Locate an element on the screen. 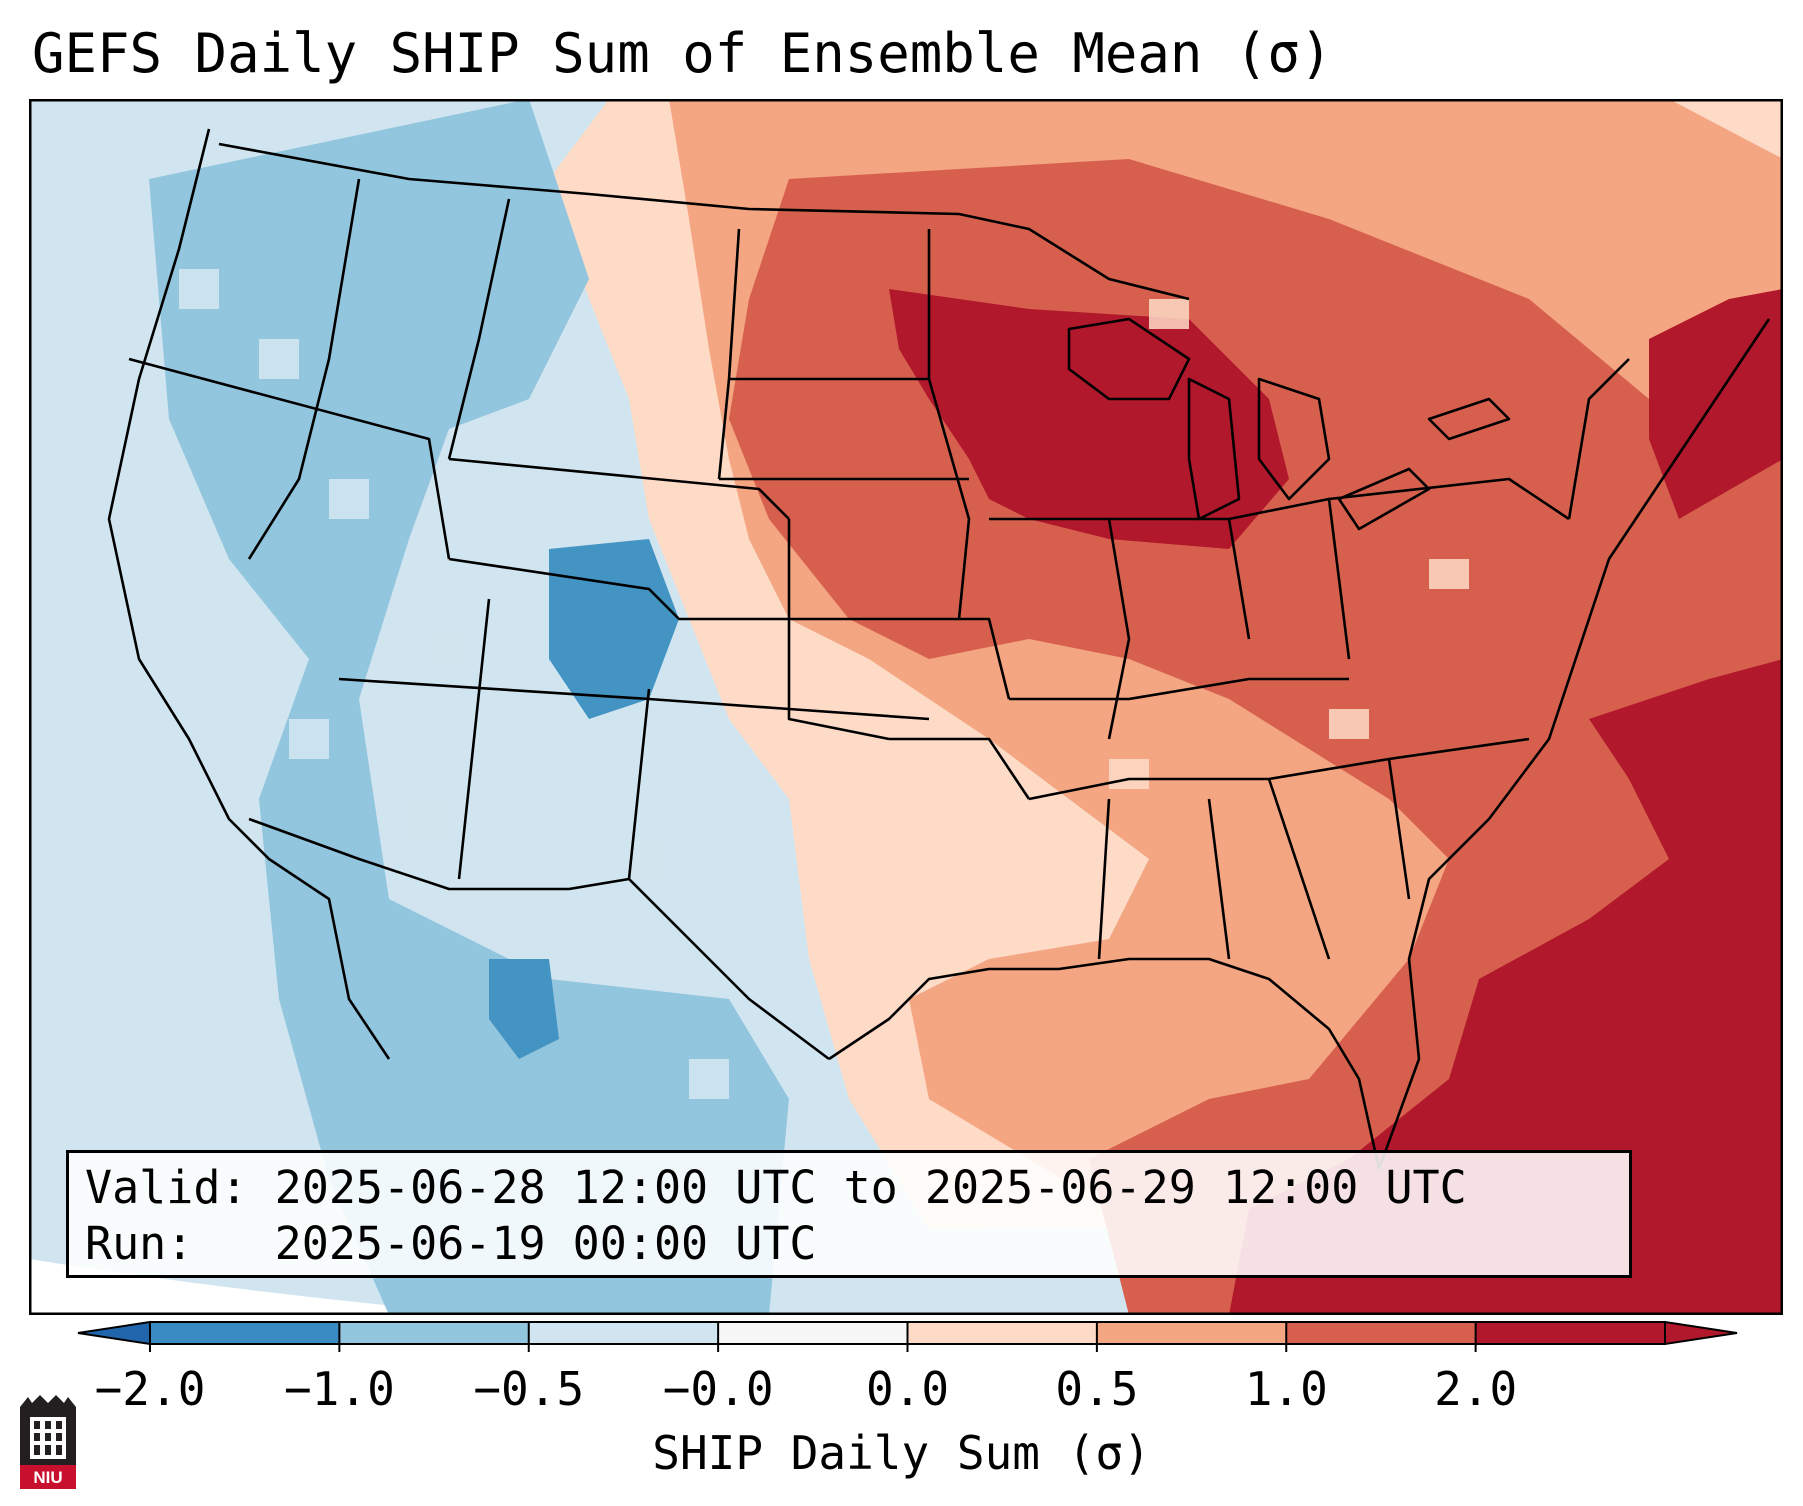 This screenshot has width=1803, height=1506. region-strong-negative-mexico is located at coordinates (524, 1009).